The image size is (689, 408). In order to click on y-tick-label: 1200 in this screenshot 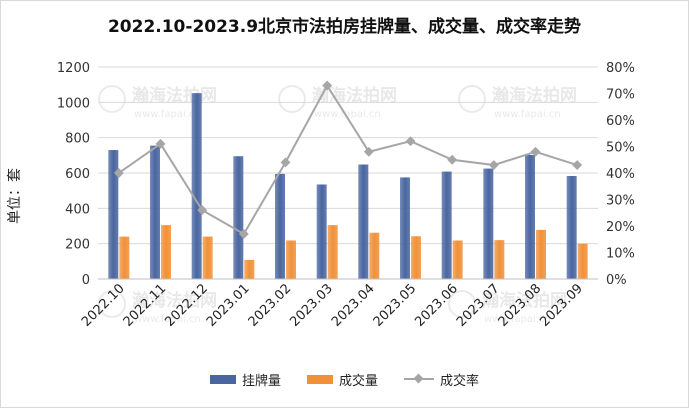, I will do `click(73, 68)`.